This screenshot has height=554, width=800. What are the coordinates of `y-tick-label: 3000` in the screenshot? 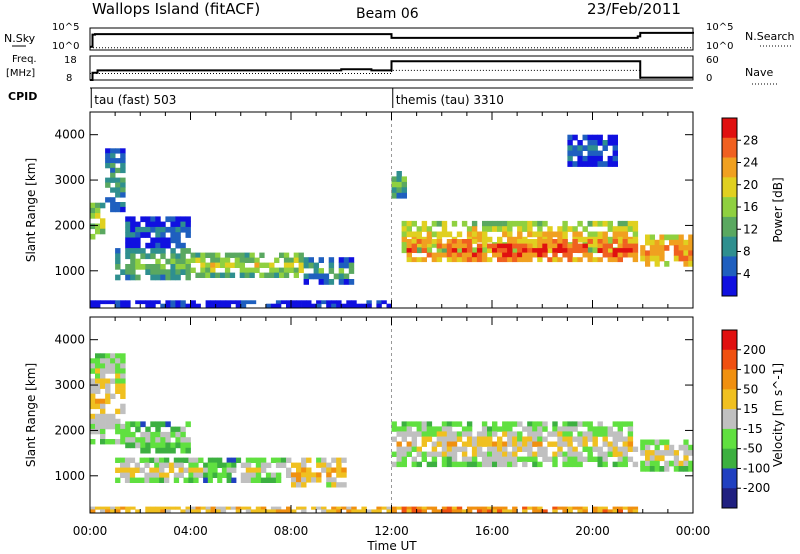 It's located at (69, 385).